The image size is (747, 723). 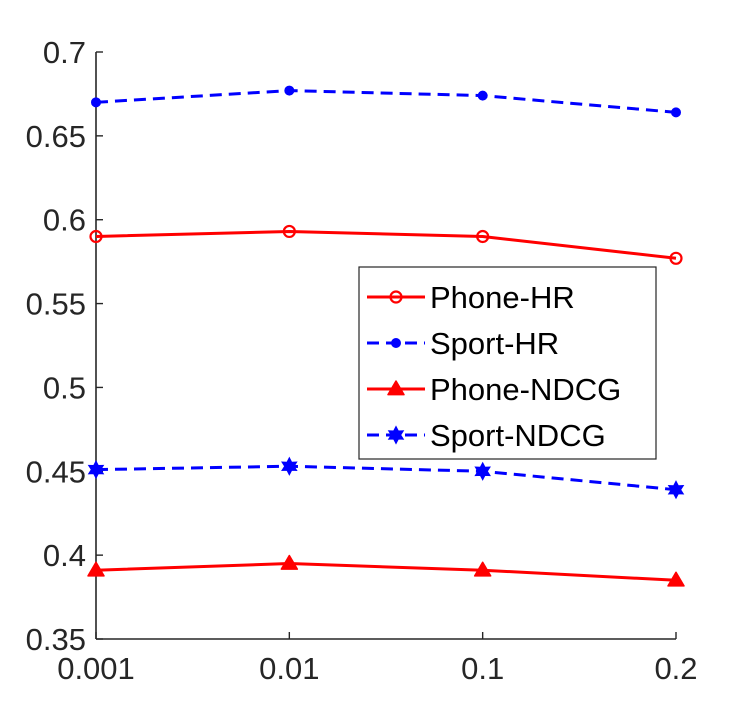 I want to click on series-line-phone-hr, so click(x=386, y=244).